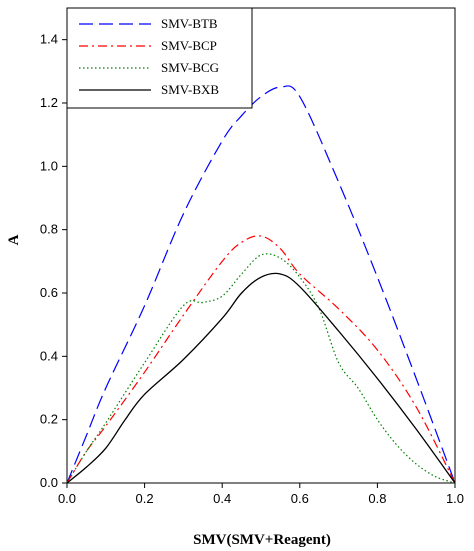 The height and width of the screenshot is (551, 474). What do you see at coordinates (14, 239) in the screenshot?
I see `y-axis-title: A` at bounding box center [14, 239].